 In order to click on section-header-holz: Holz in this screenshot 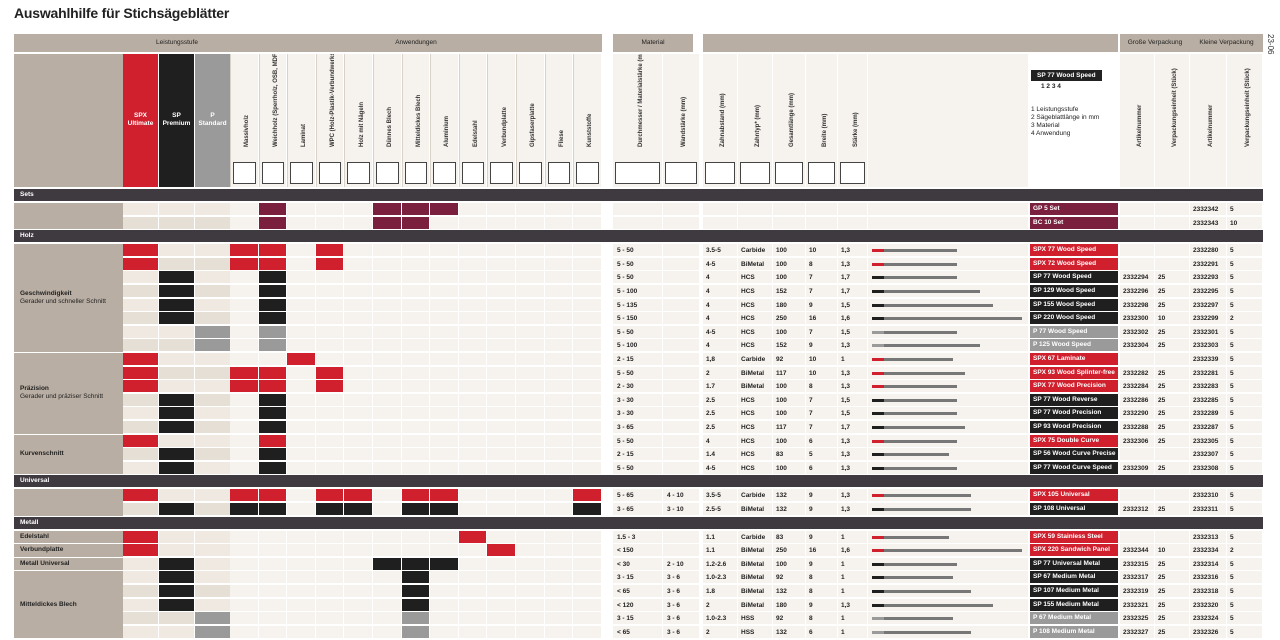, I will do `click(638, 236)`.